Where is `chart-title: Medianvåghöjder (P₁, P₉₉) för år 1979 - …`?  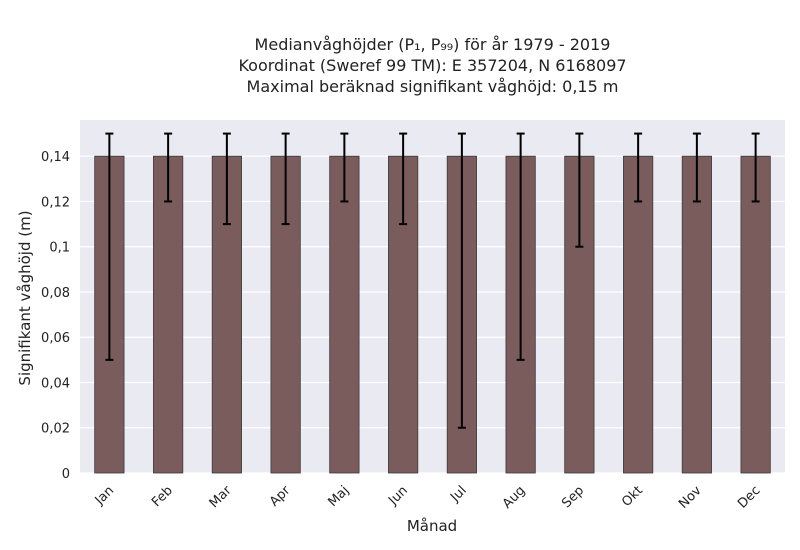
chart-title: Medianvåghöjder (P₁, P₉₉) för år 1979 - … is located at coordinates (432, 65).